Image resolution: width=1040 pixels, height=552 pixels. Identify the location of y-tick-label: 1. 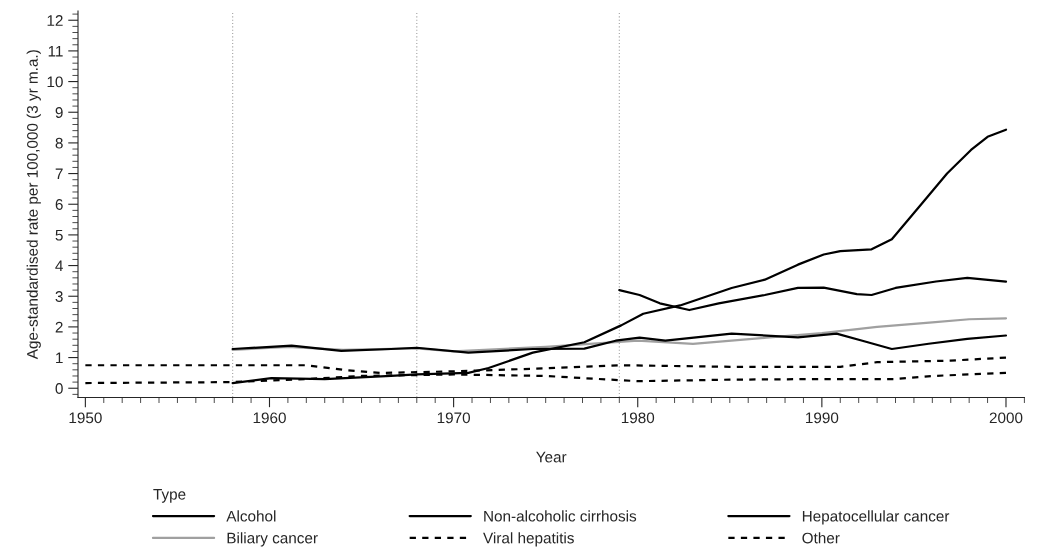
(59, 358).